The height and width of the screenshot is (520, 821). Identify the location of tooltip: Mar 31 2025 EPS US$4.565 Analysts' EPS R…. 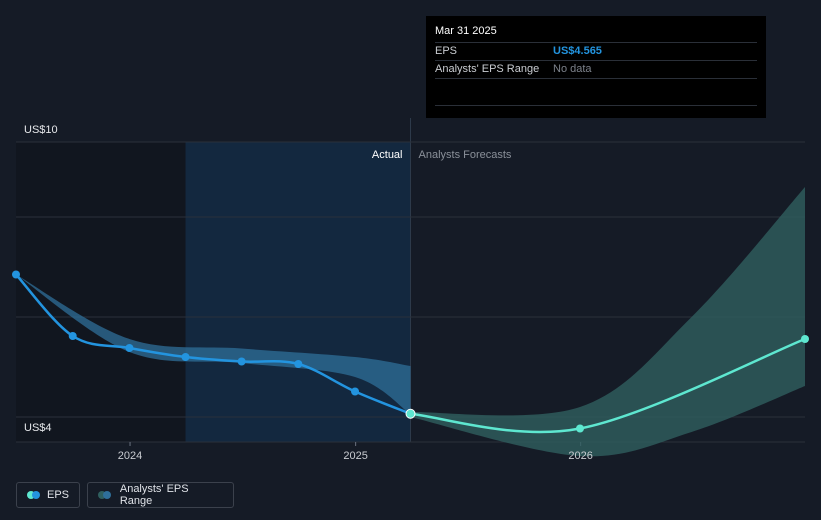
(596, 67).